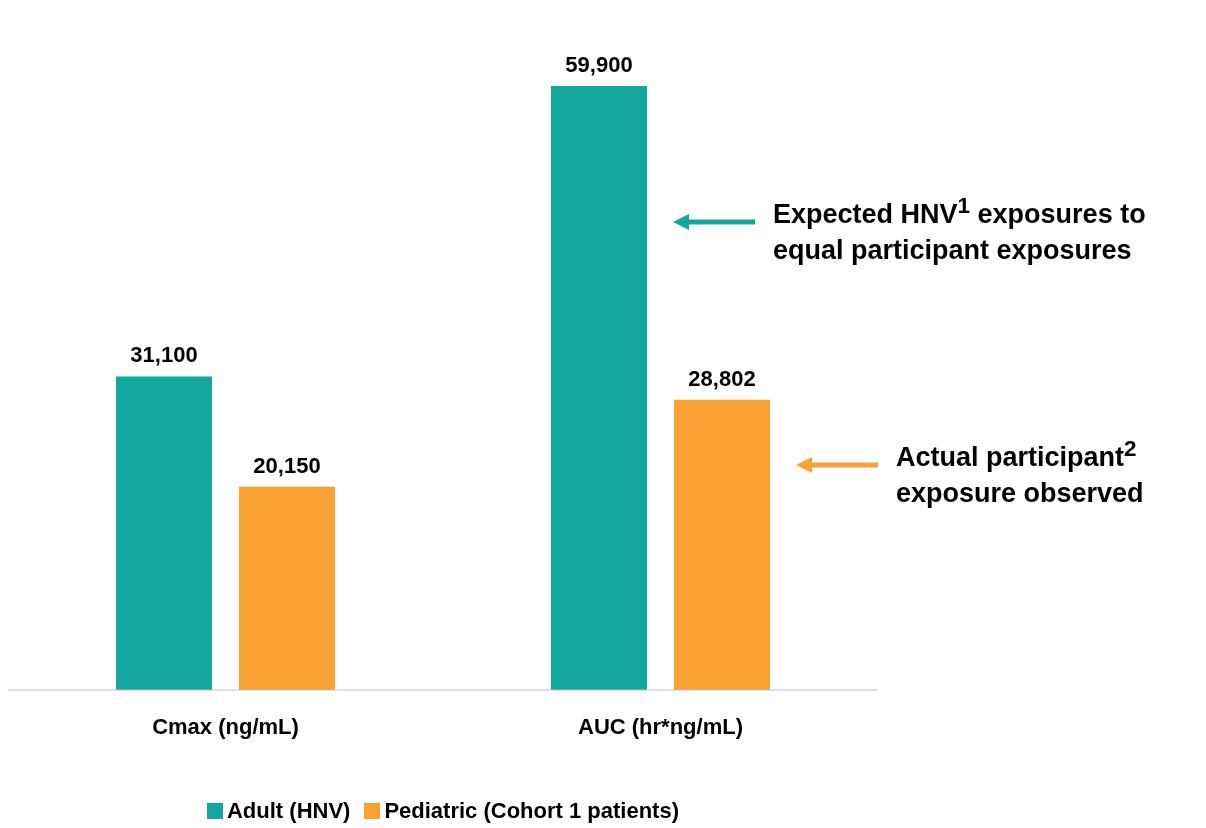 The height and width of the screenshot is (828, 1206). Describe the element at coordinates (287, 465) in the screenshot. I see `data-label: 20,150` at that location.